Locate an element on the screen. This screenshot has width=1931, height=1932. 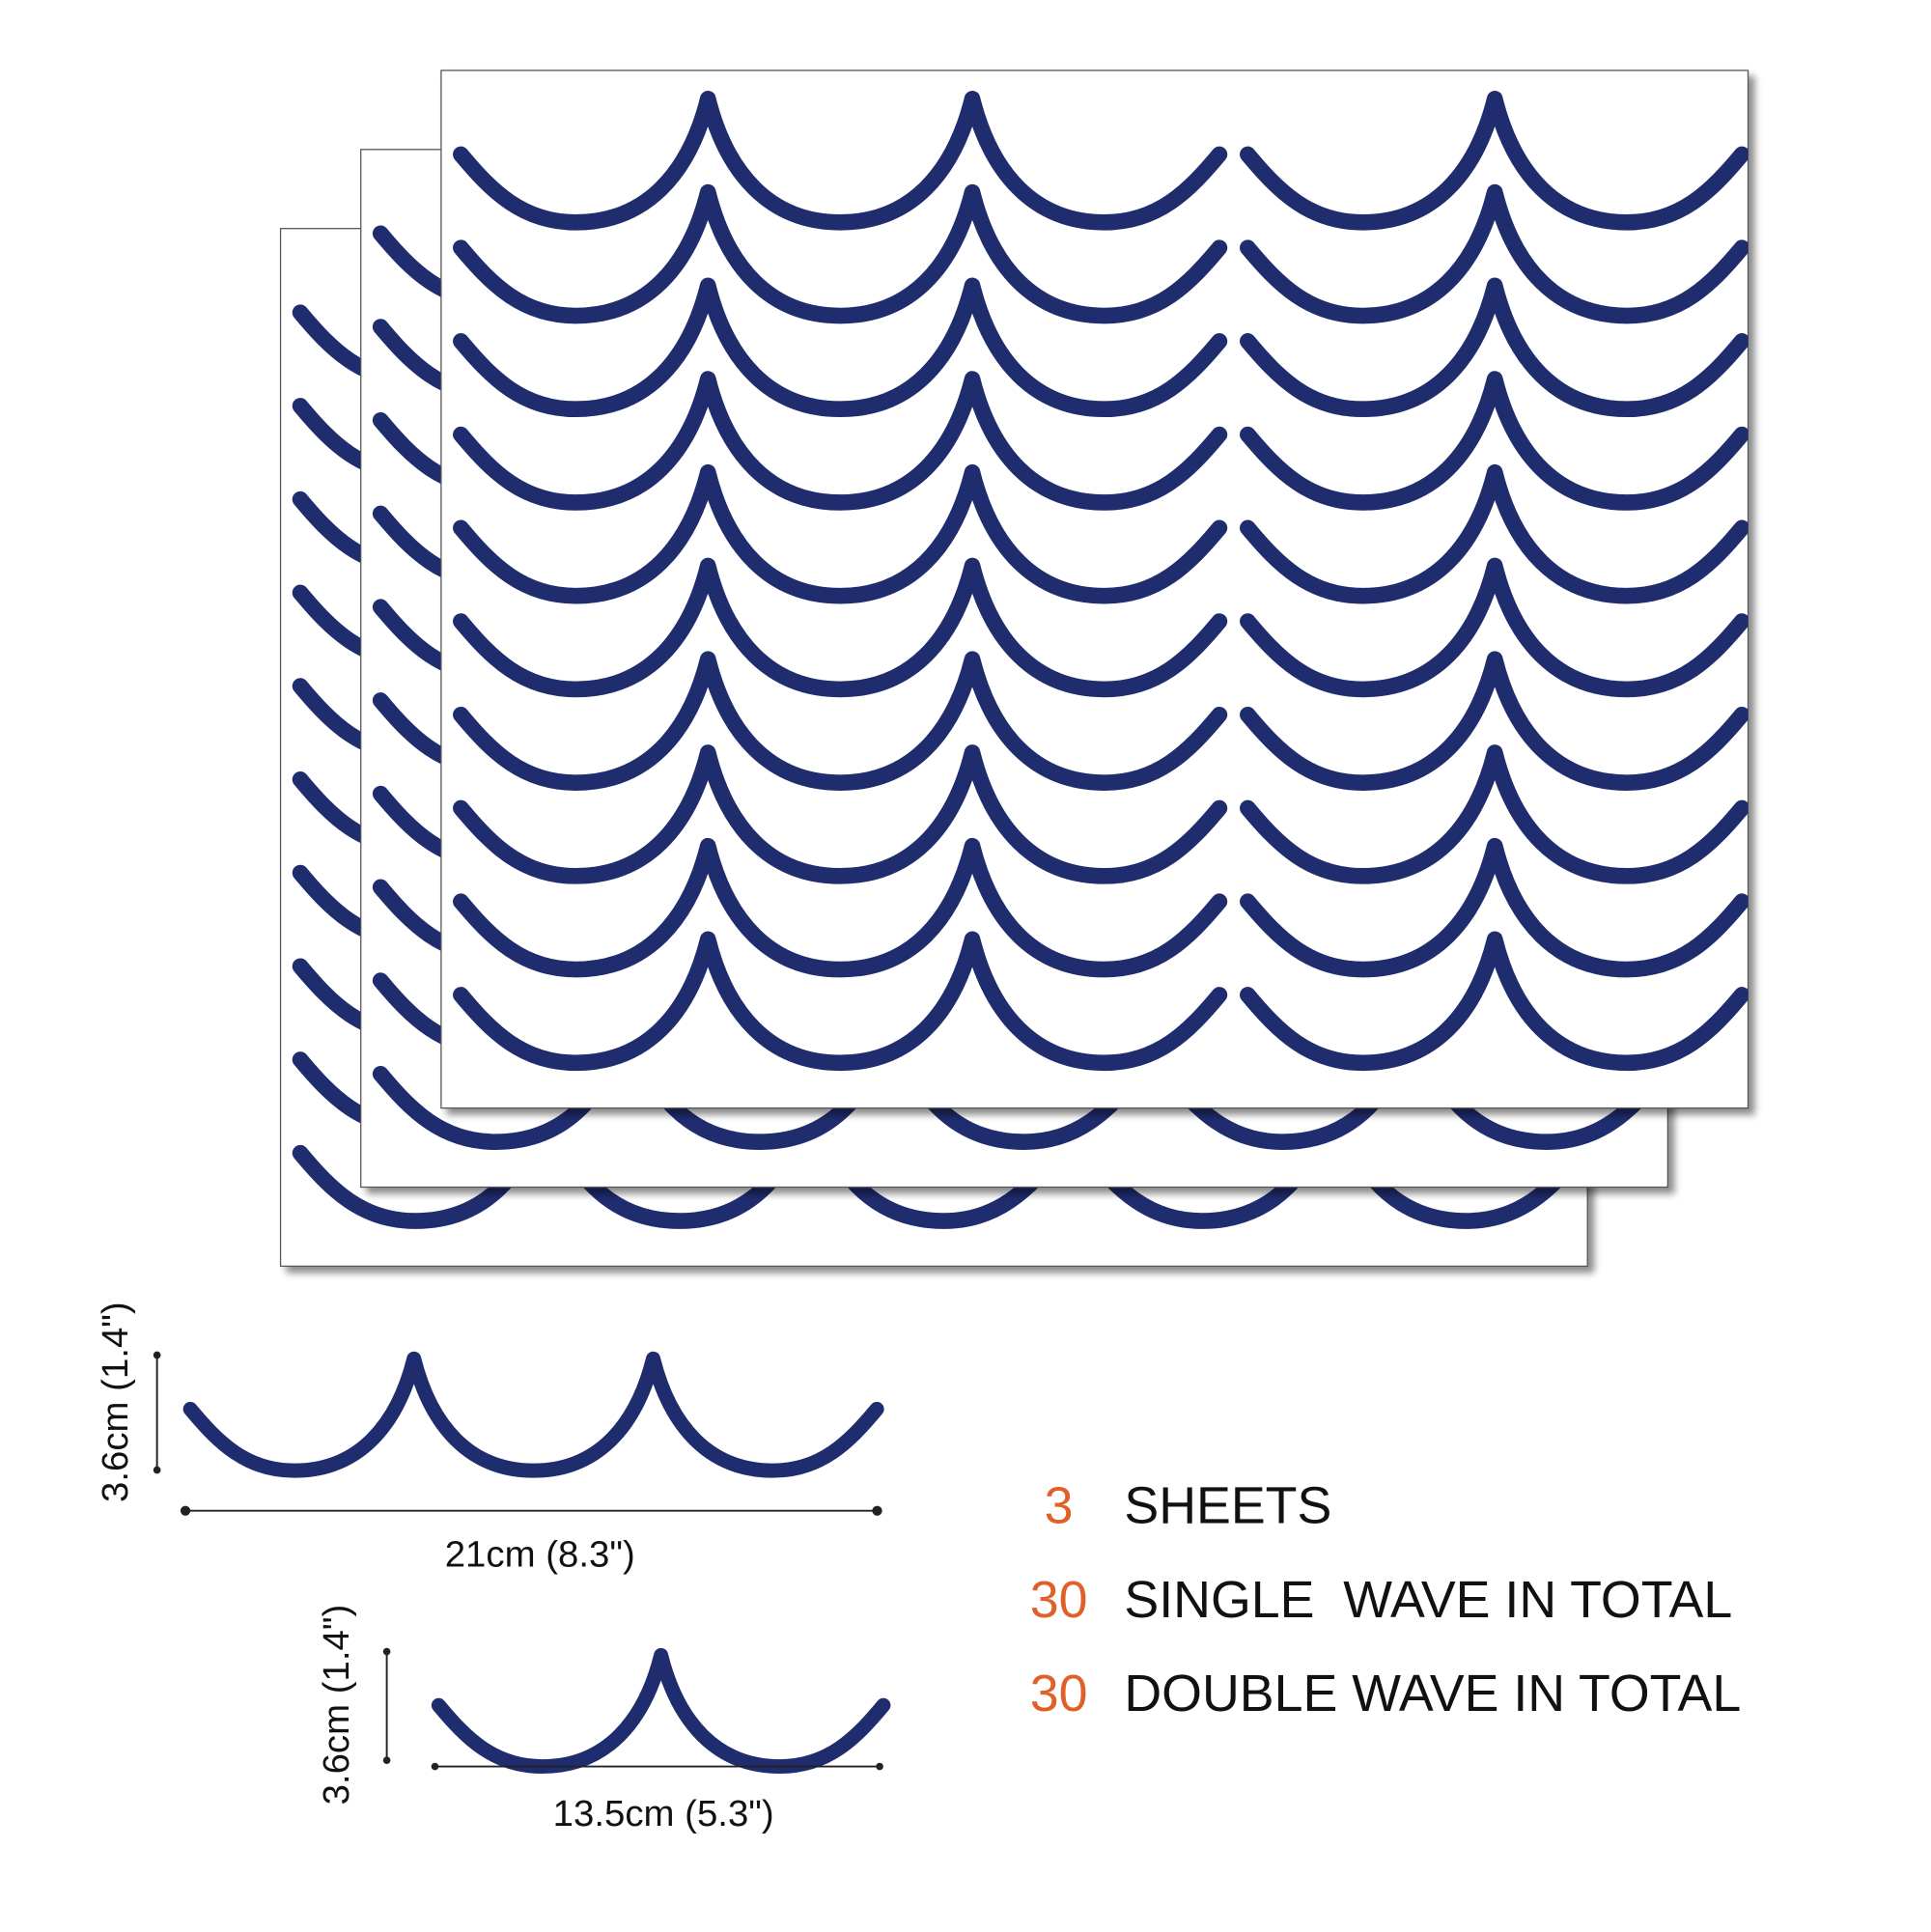
spec-label: DOUBLE WAVE IN TOTAL is located at coordinates (1432, 1694).